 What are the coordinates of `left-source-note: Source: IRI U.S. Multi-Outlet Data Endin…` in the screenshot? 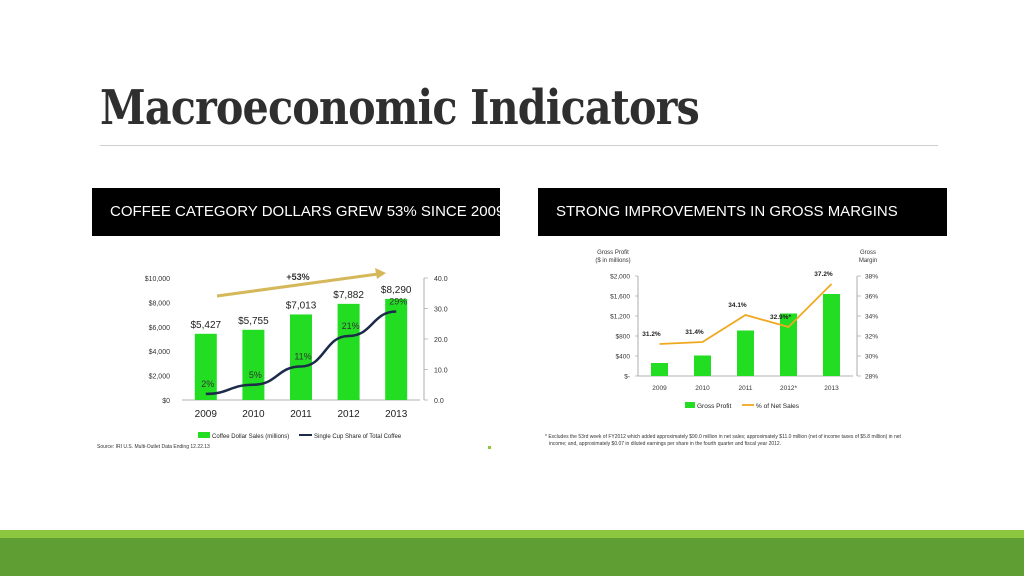 It's located at (153, 447).